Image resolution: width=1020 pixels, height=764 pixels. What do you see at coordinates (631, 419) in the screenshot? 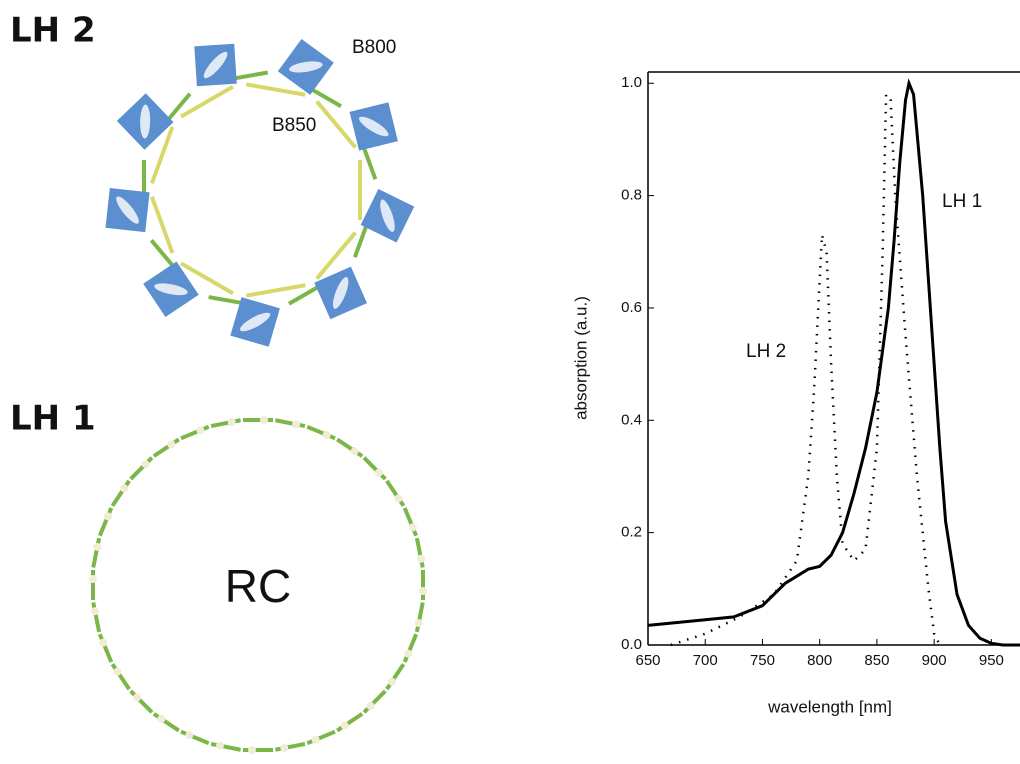
I see `y-tick-label: 0.4` at bounding box center [631, 419].